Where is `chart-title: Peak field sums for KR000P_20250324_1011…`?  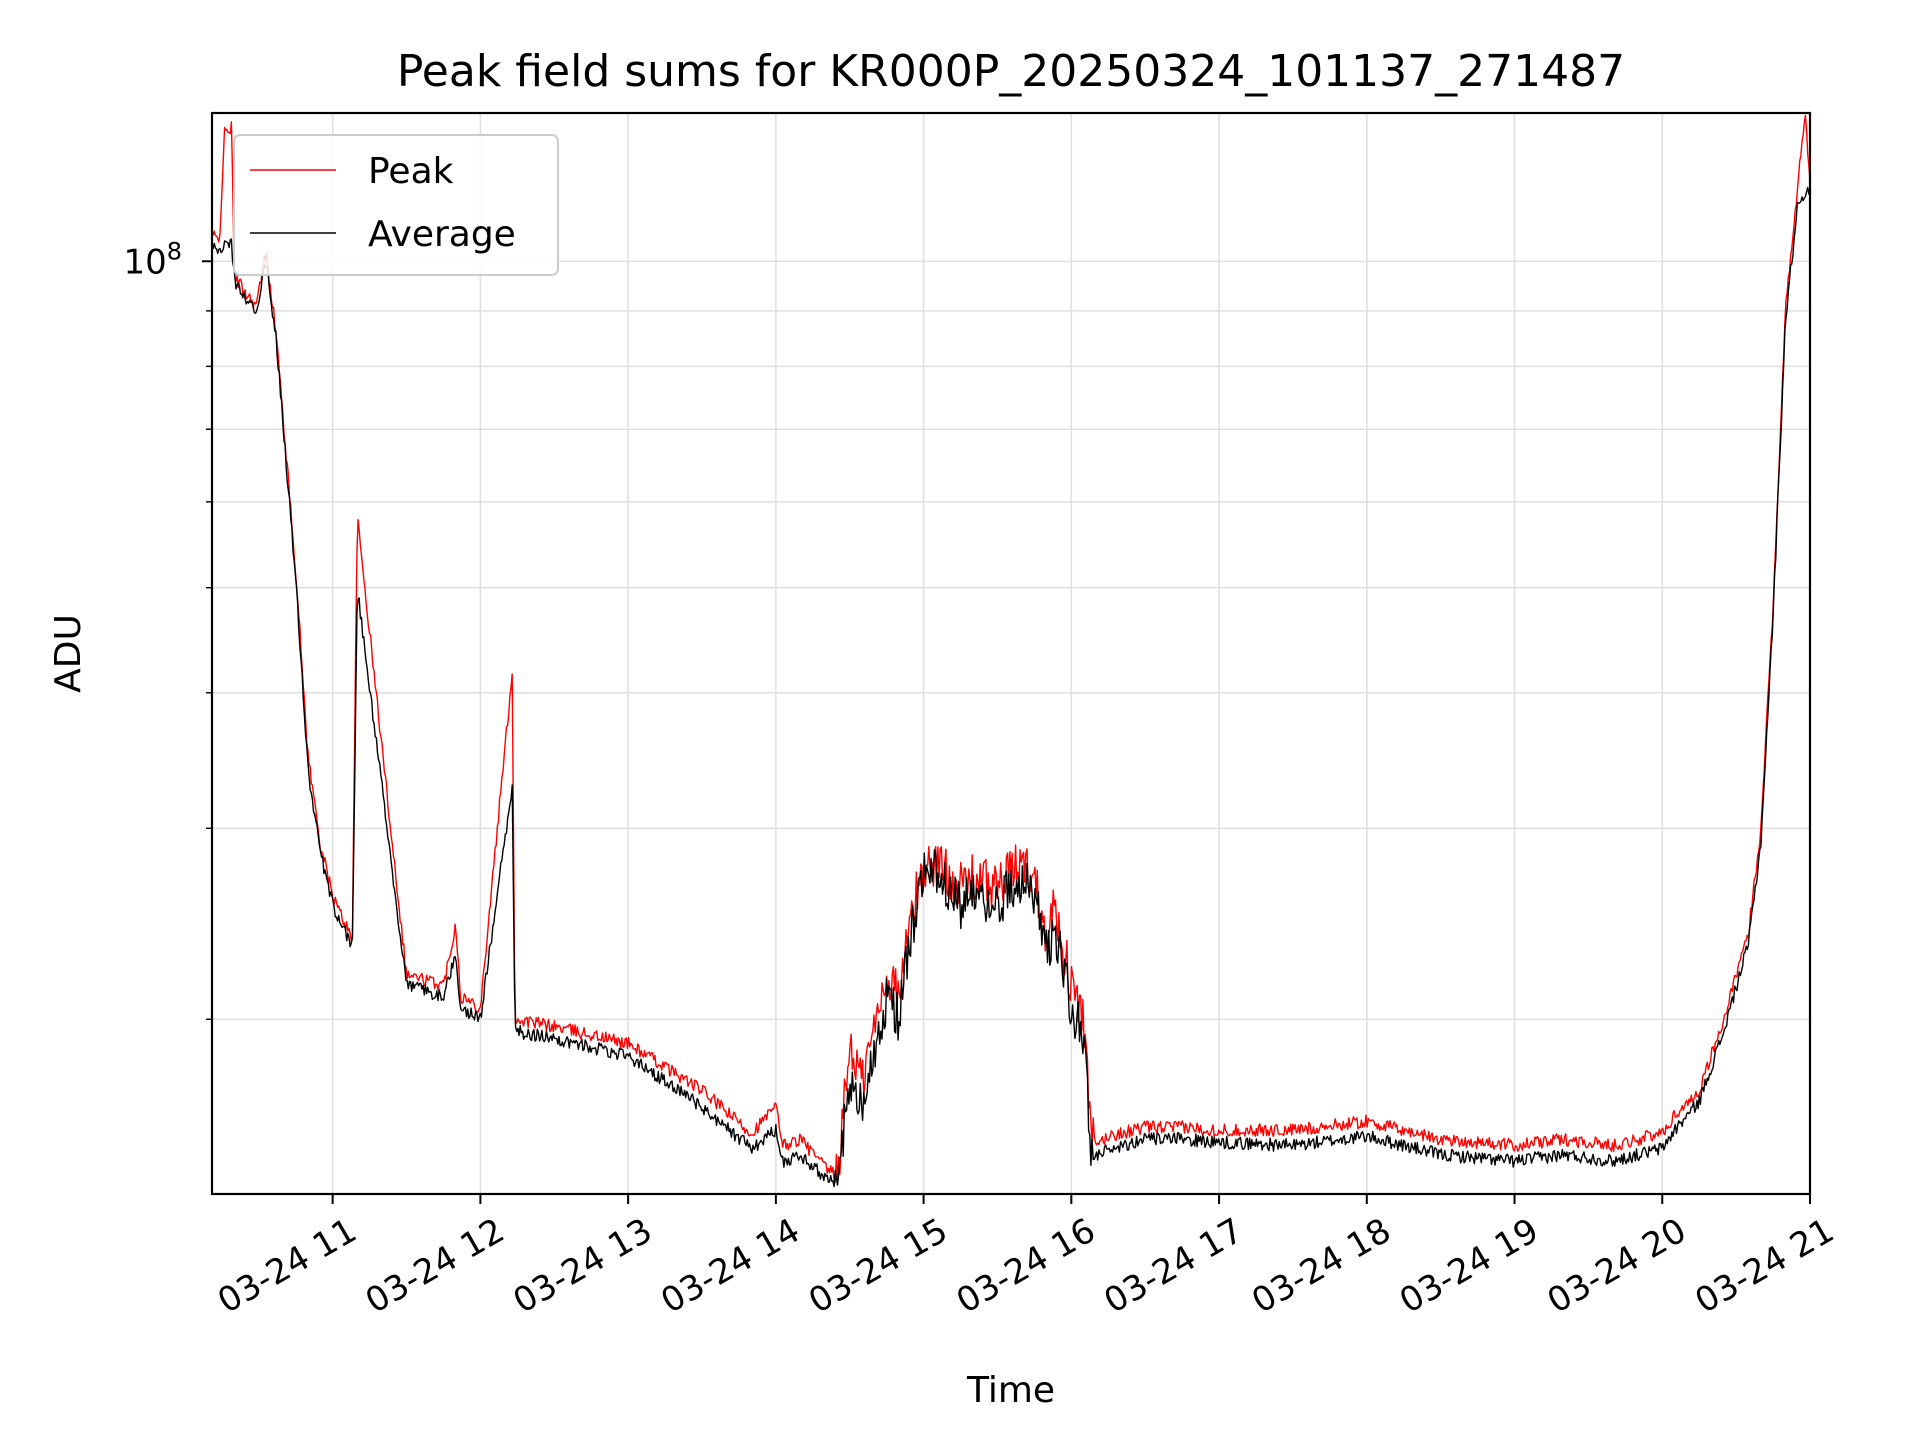
chart-title: Peak field sums for KR000P_20250324_1011… is located at coordinates (1011, 71).